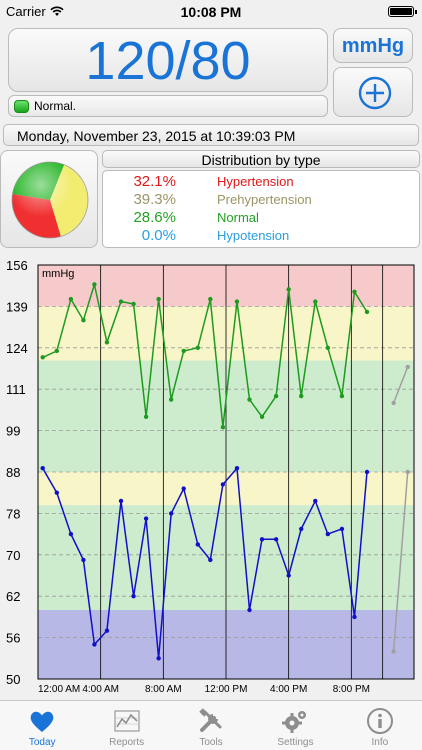 Image resolution: width=422 pixels, height=750 pixels. I want to click on y-tick-label: 62, so click(13, 596).